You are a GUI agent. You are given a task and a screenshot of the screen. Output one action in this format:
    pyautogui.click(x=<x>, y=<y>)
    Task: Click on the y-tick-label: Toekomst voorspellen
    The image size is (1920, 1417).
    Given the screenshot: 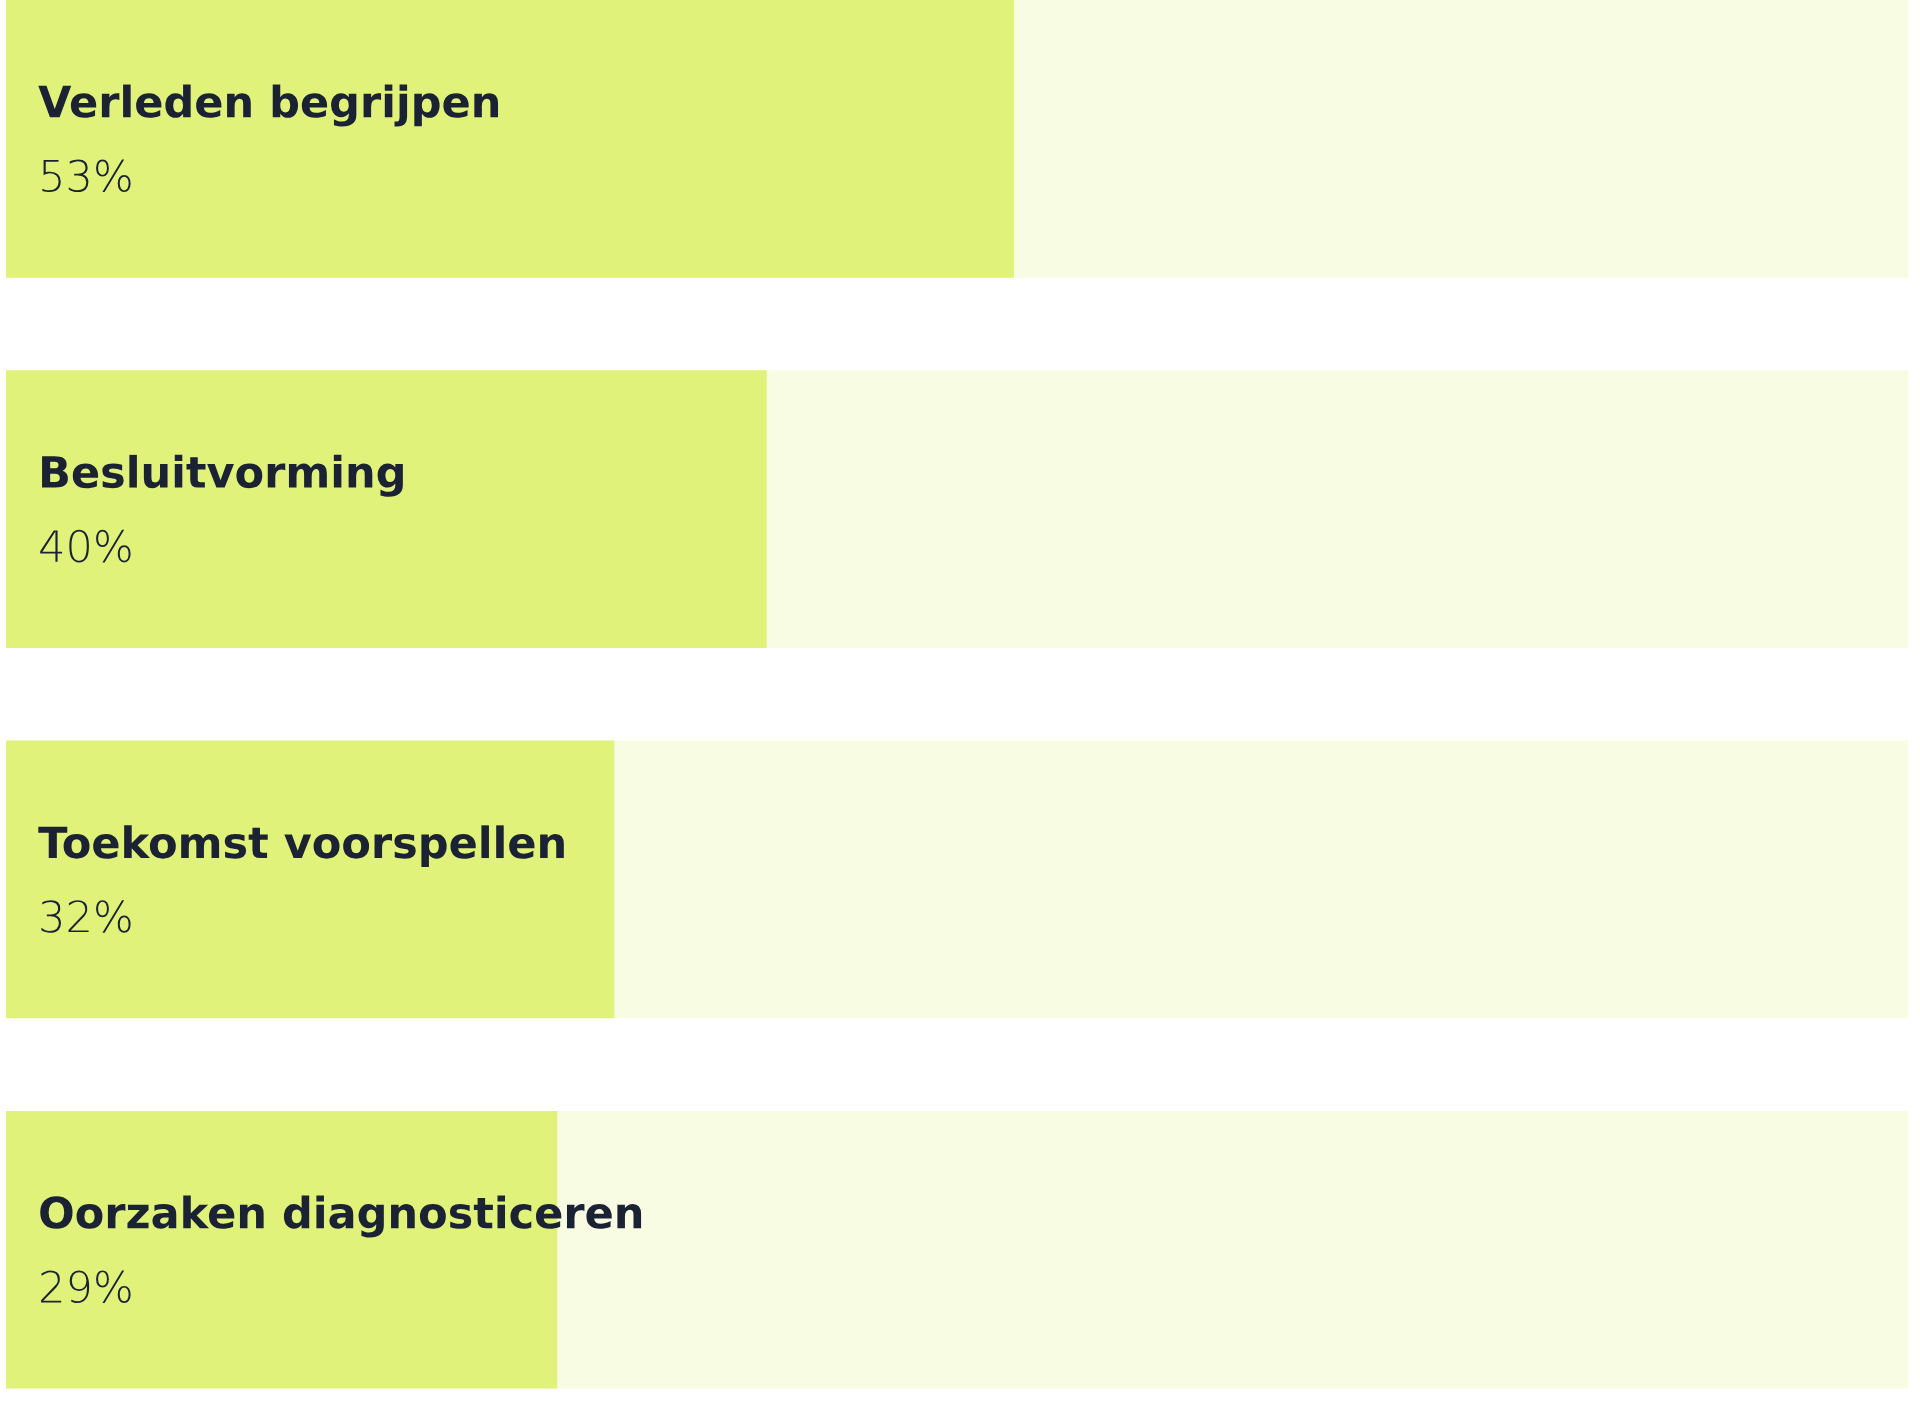 What is the action you would take?
    pyautogui.click(x=301, y=846)
    